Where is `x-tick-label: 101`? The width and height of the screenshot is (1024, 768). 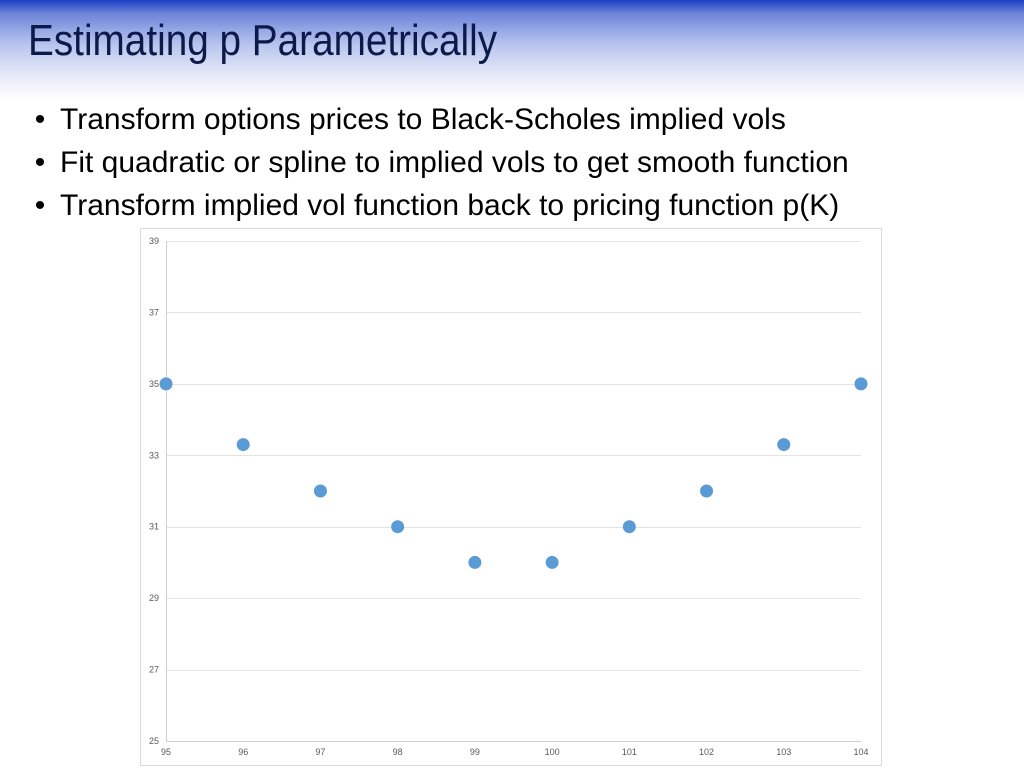
x-tick-label: 101 is located at coordinates (629, 752).